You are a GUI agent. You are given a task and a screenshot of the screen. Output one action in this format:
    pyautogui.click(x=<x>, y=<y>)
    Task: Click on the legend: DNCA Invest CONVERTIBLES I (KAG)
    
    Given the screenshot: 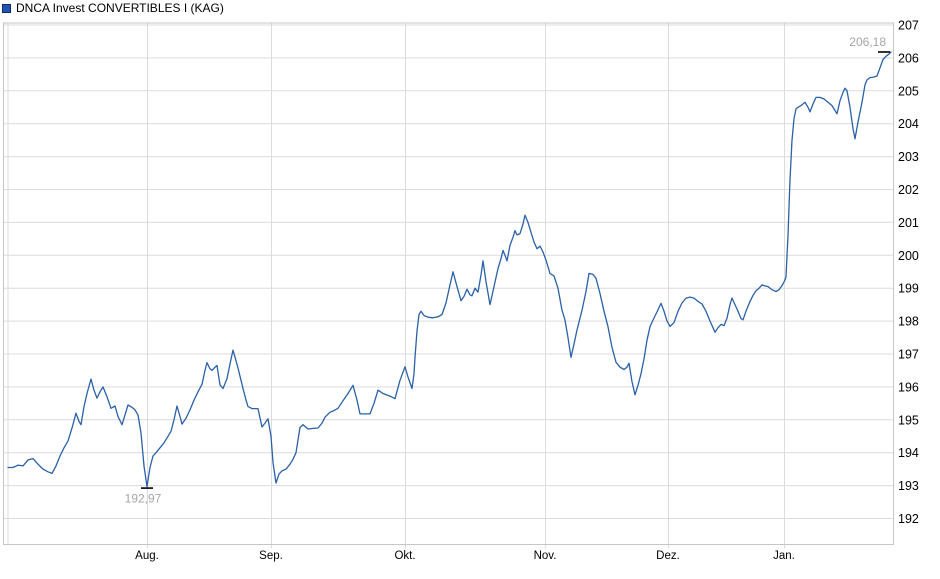 What is the action you would take?
    pyautogui.click(x=112, y=8)
    